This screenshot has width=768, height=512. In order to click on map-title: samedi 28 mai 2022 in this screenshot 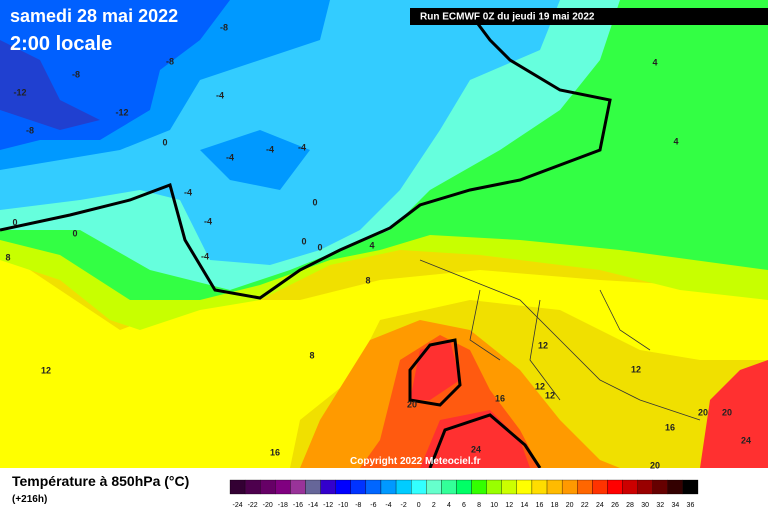, I will do `click(94, 16)`.